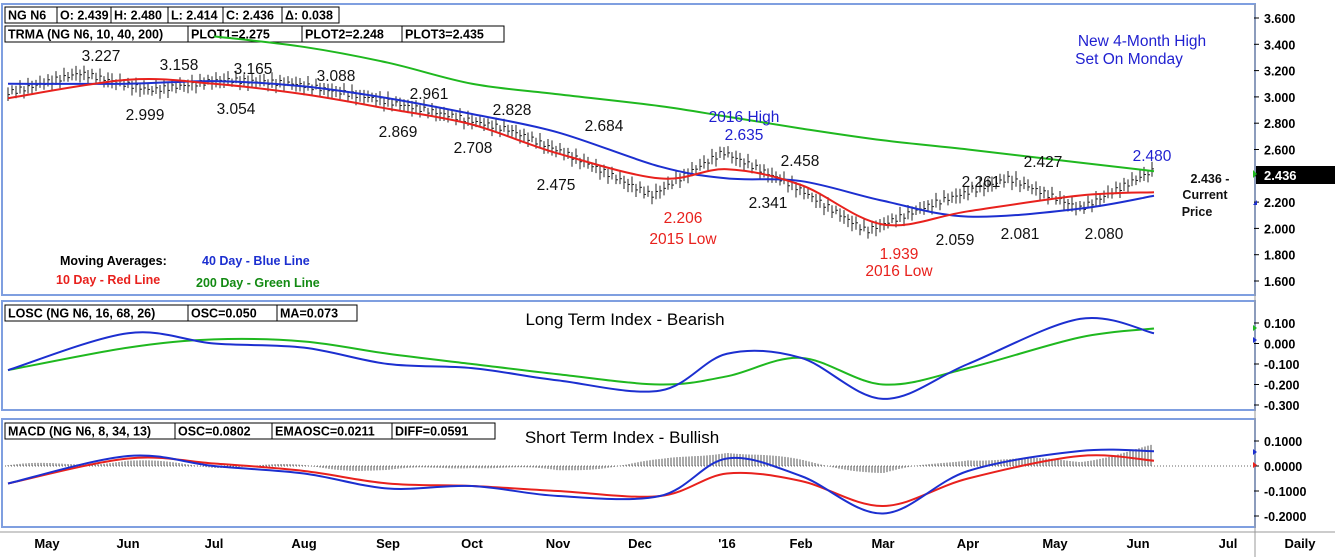  Describe the element at coordinates (145, 115) in the screenshot. I see `price-annotation: 2.999` at that location.